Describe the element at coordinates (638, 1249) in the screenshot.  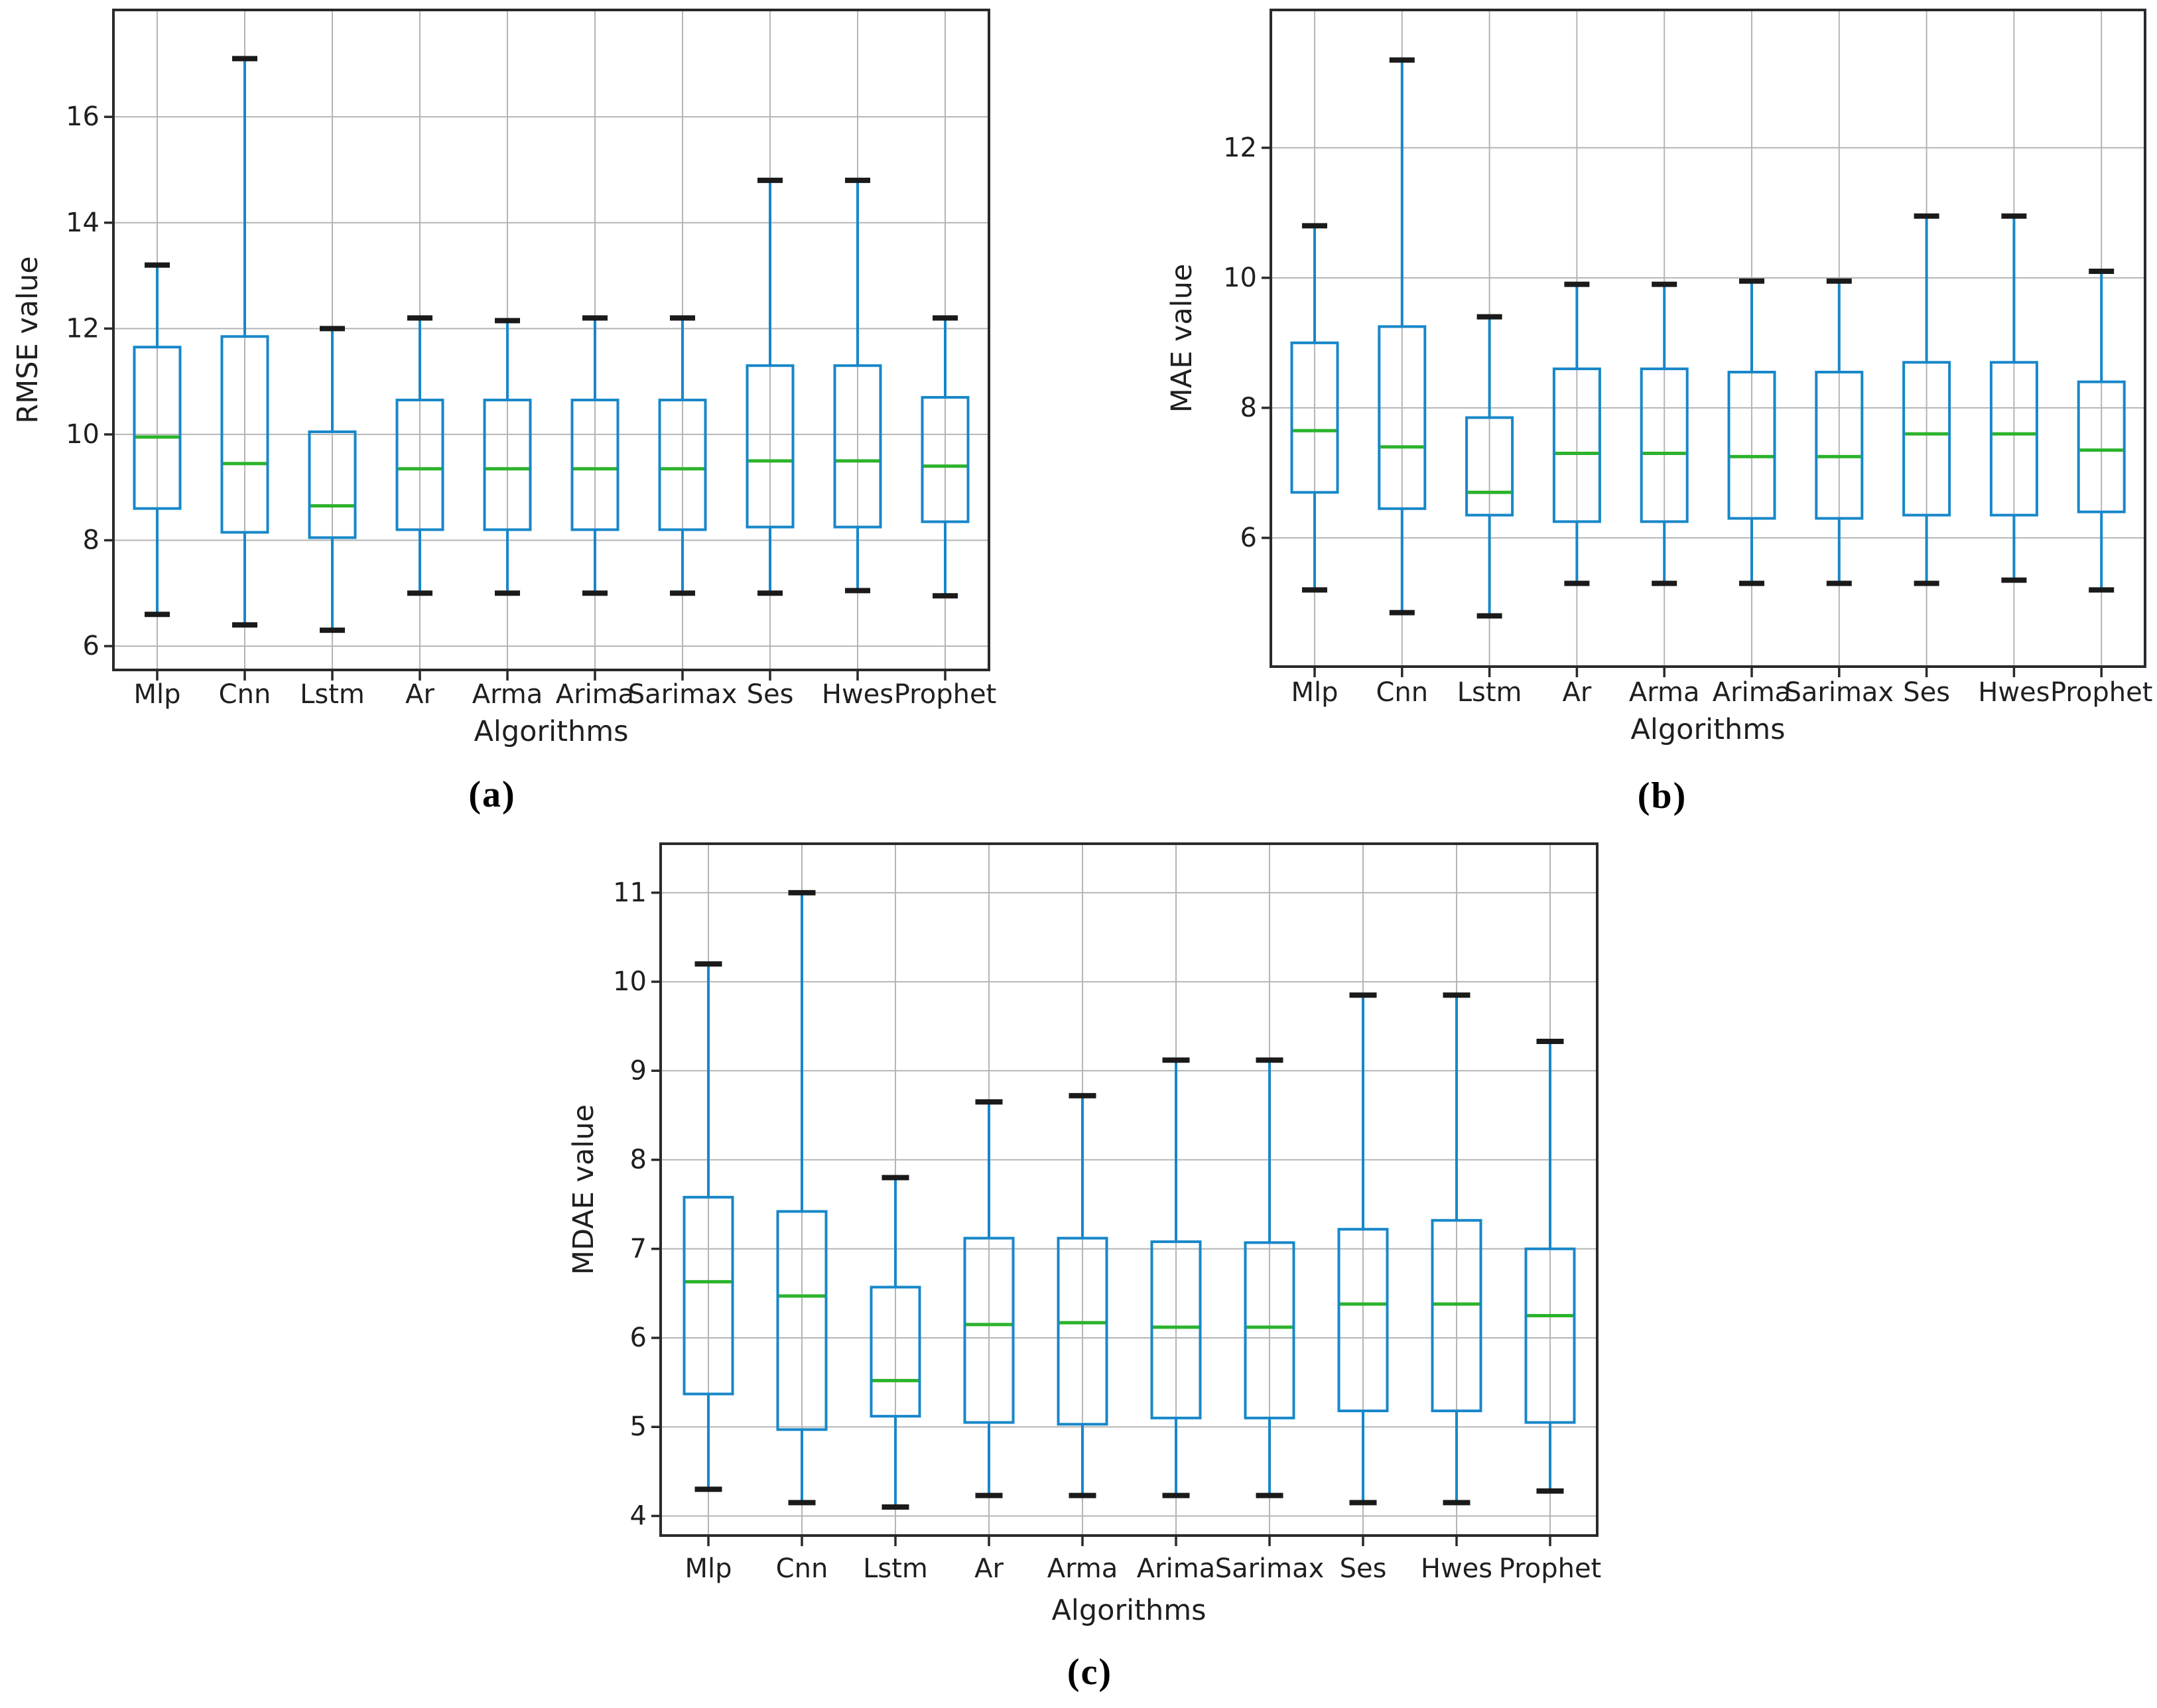
I see `y-tick-label: 7` at that location.